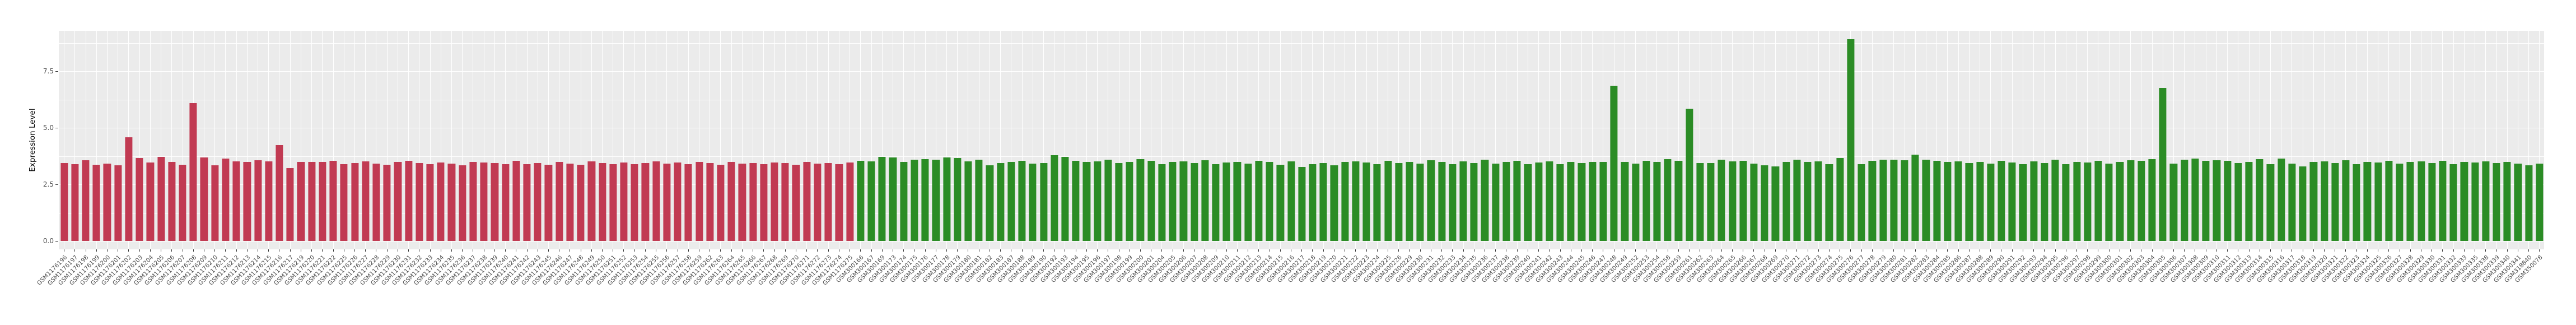 The width and height of the screenshot is (2576, 325). Describe the element at coordinates (516, 201) in the screenshot. I see `bar-GSM1176241` at that location.